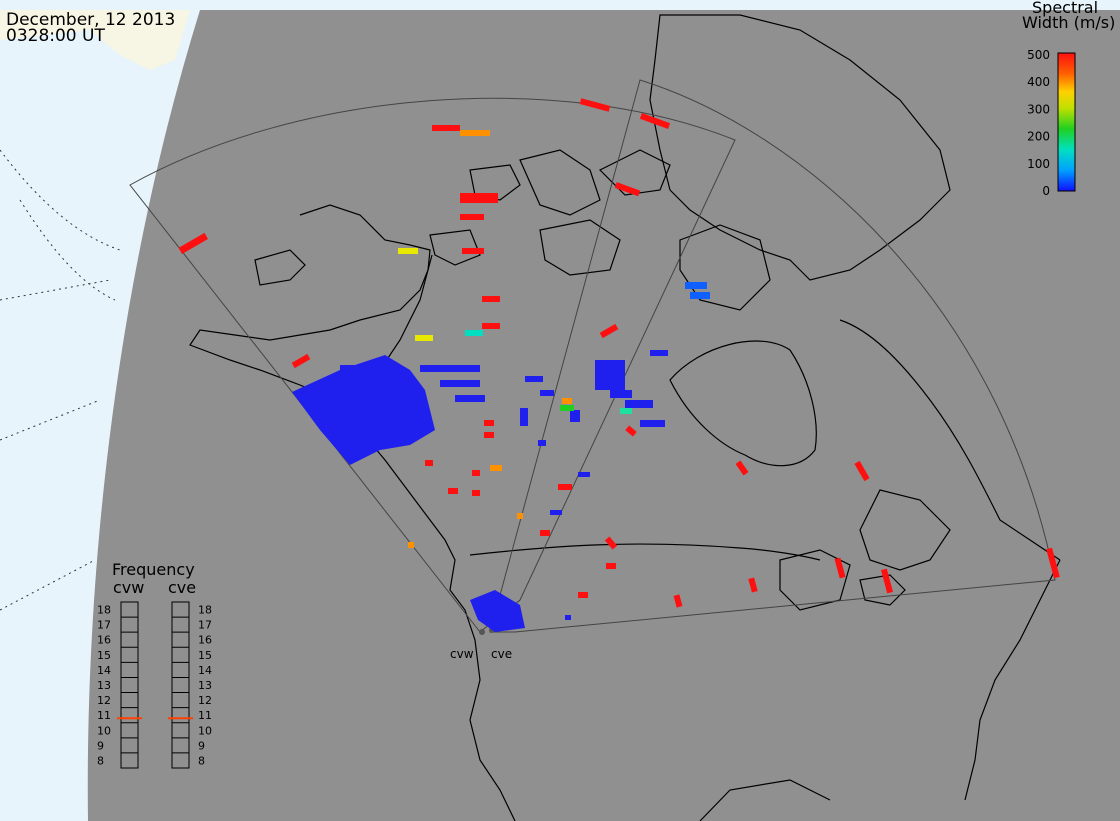  I want to click on frequency-scale-label-left: 18, so click(104, 610).